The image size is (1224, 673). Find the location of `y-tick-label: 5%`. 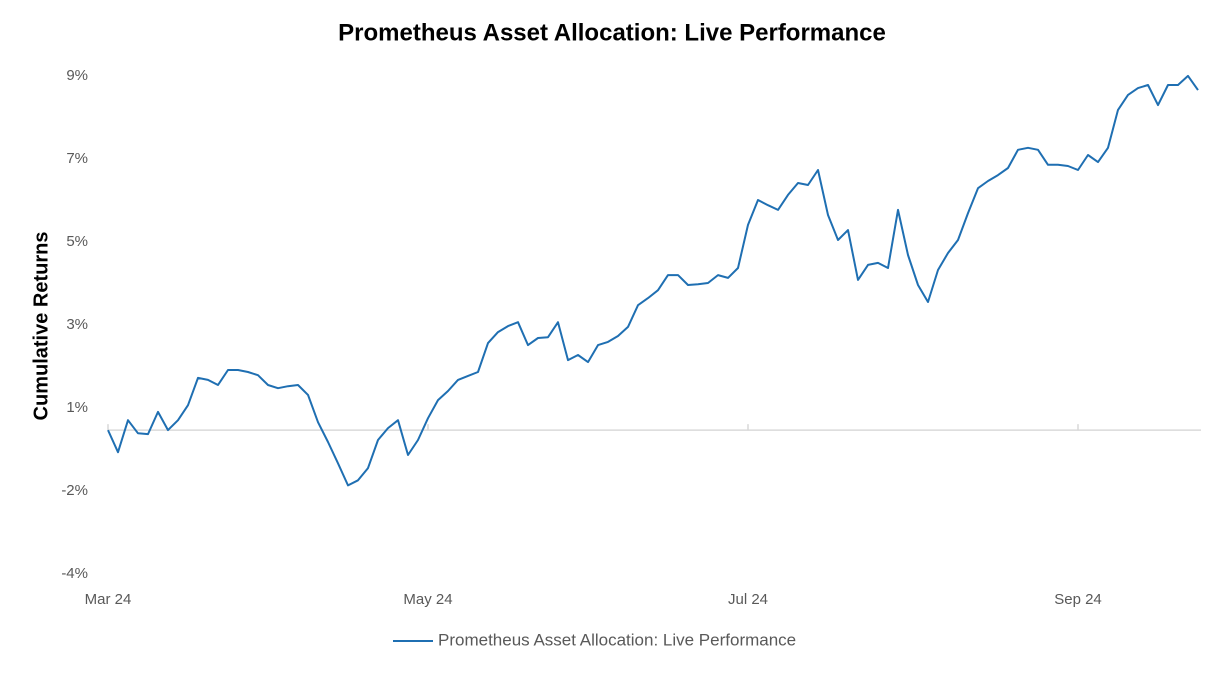

y-tick-label: 5% is located at coordinates (77, 241).